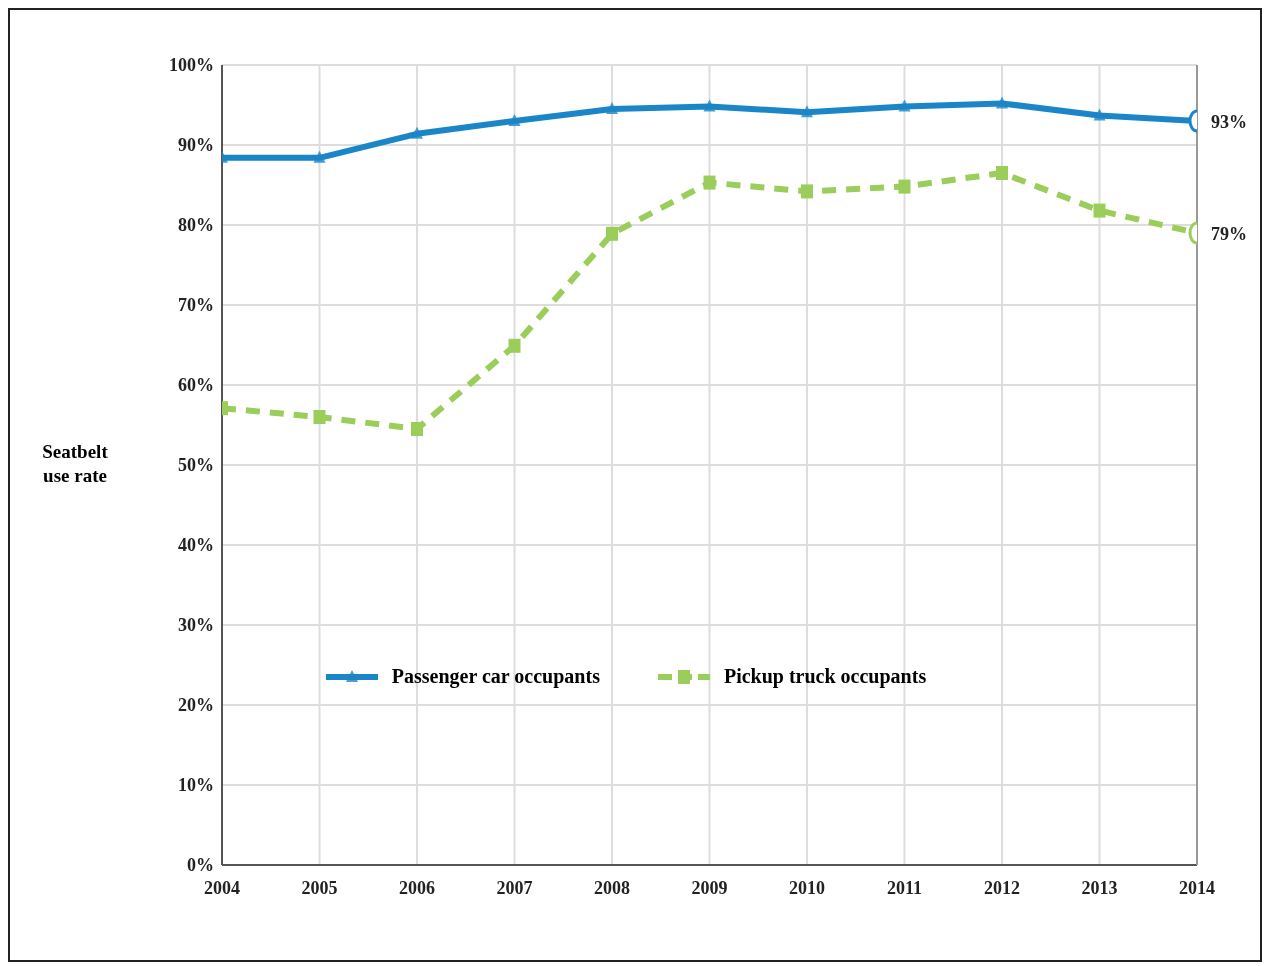  What do you see at coordinates (495, 676) in the screenshot?
I see `legend-label: Passenger car occupants` at bounding box center [495, 676].